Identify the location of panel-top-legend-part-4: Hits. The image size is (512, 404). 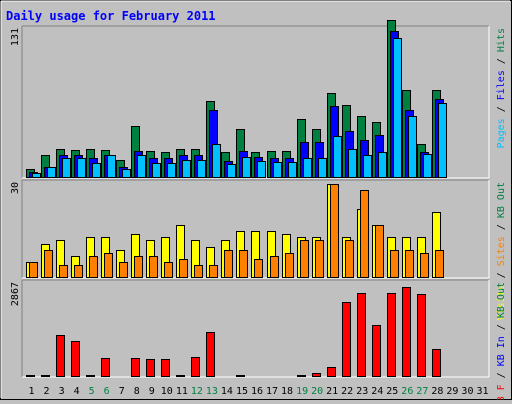
(501, 40).